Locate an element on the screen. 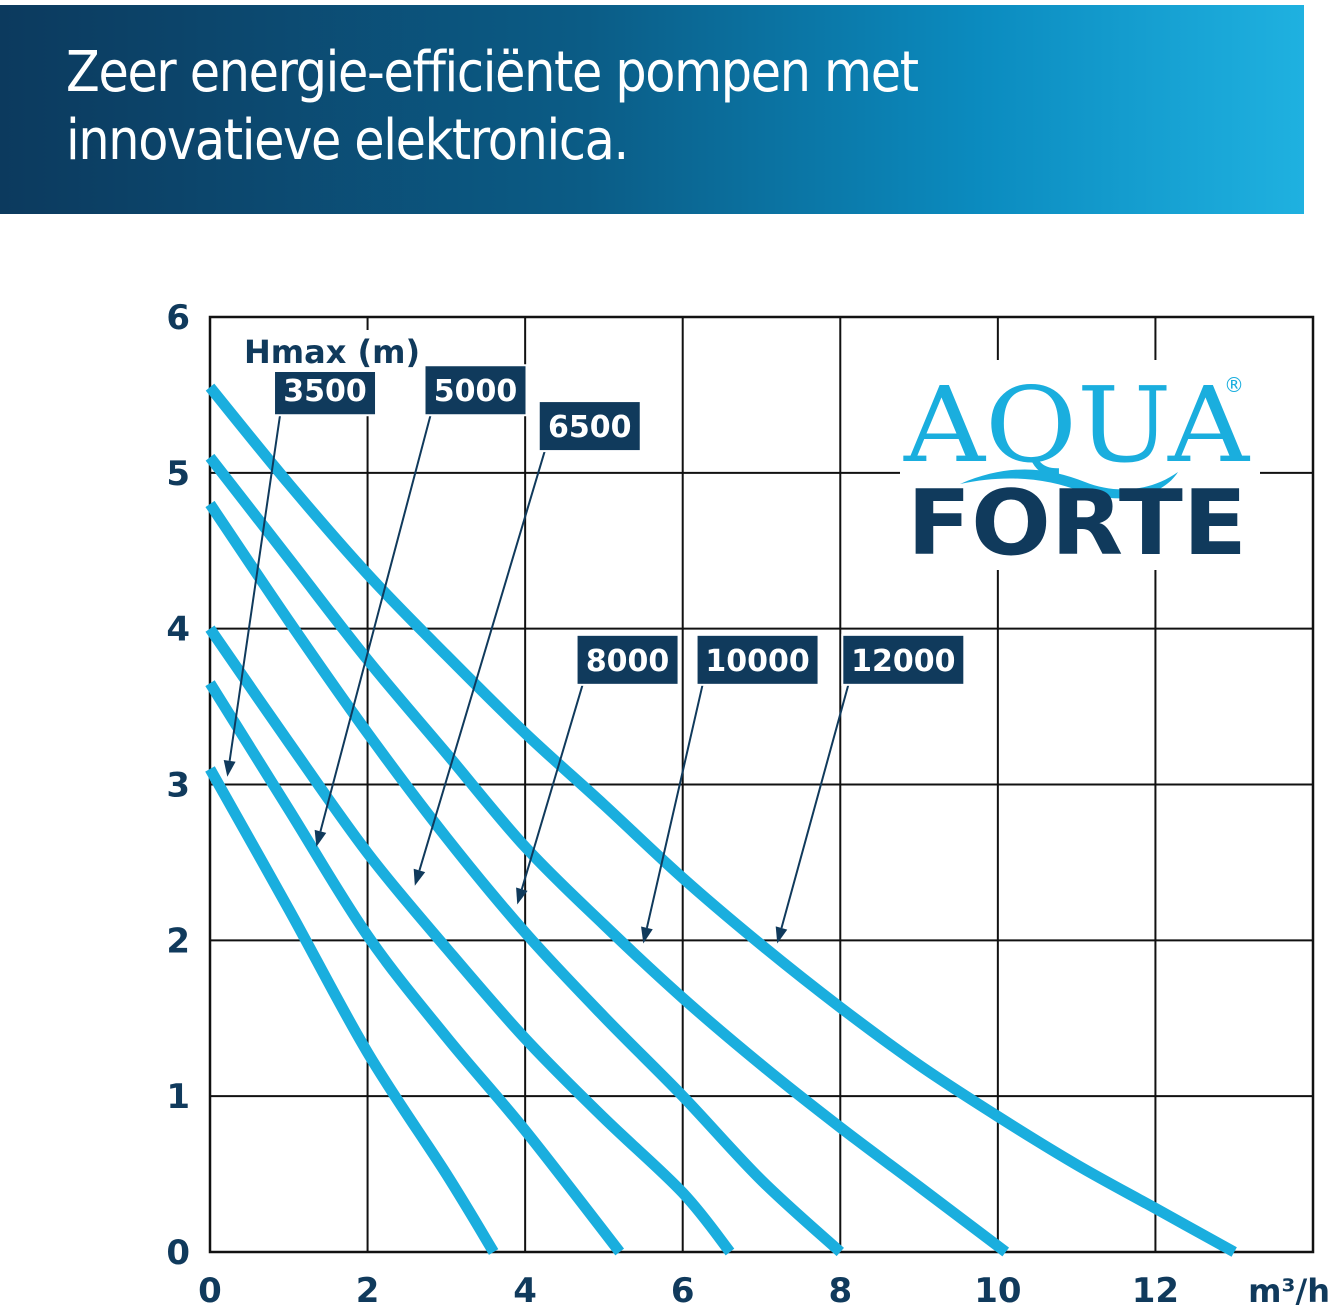  x-tick-label: 4 is located at coordinates (525, 1290).